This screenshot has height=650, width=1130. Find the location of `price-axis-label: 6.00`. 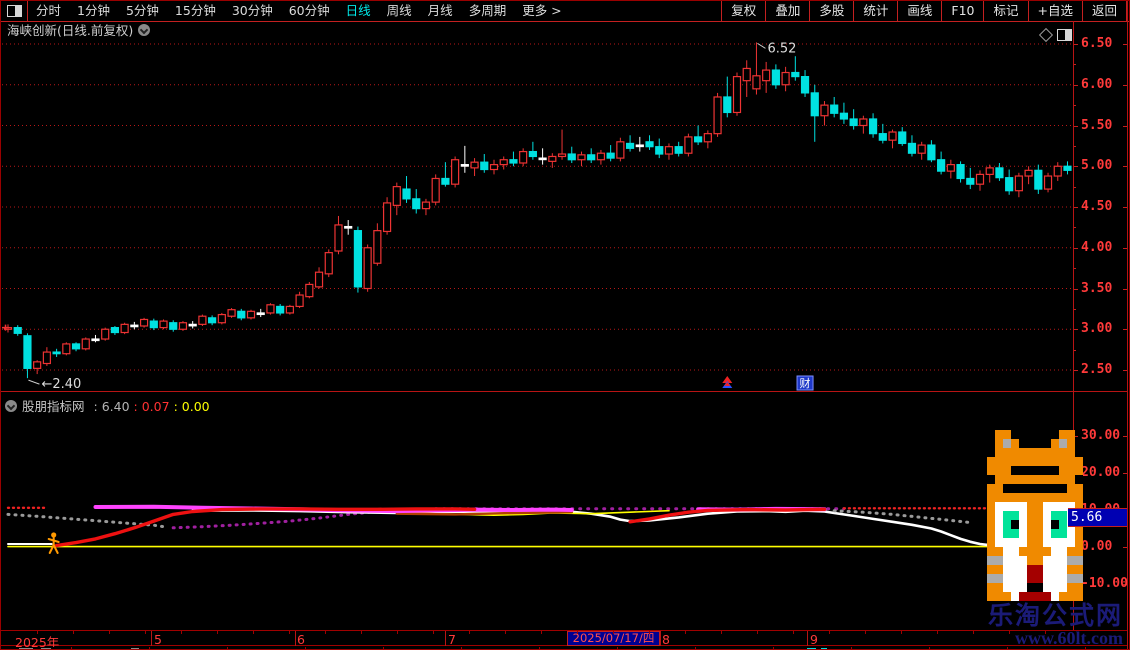

price-axis-label: 6.00 is located at coordinates (1097, 84).